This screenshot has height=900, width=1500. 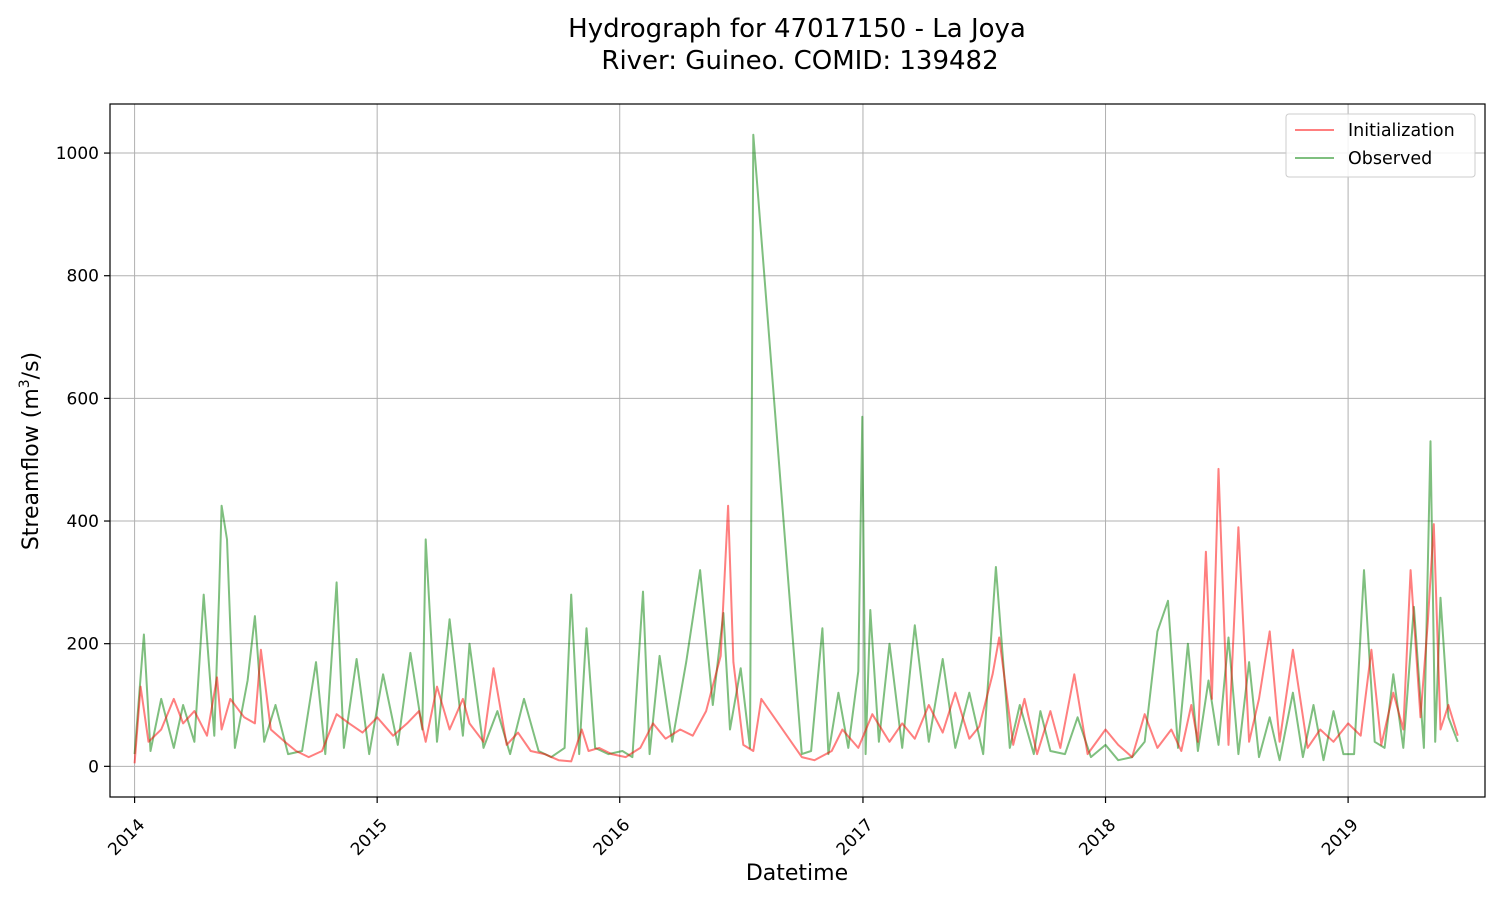 What do you see at coordinates (1401, 131) in the screenshot?
I see `legend-label-initialization: Initialization` at bounding box center [1401, 131].